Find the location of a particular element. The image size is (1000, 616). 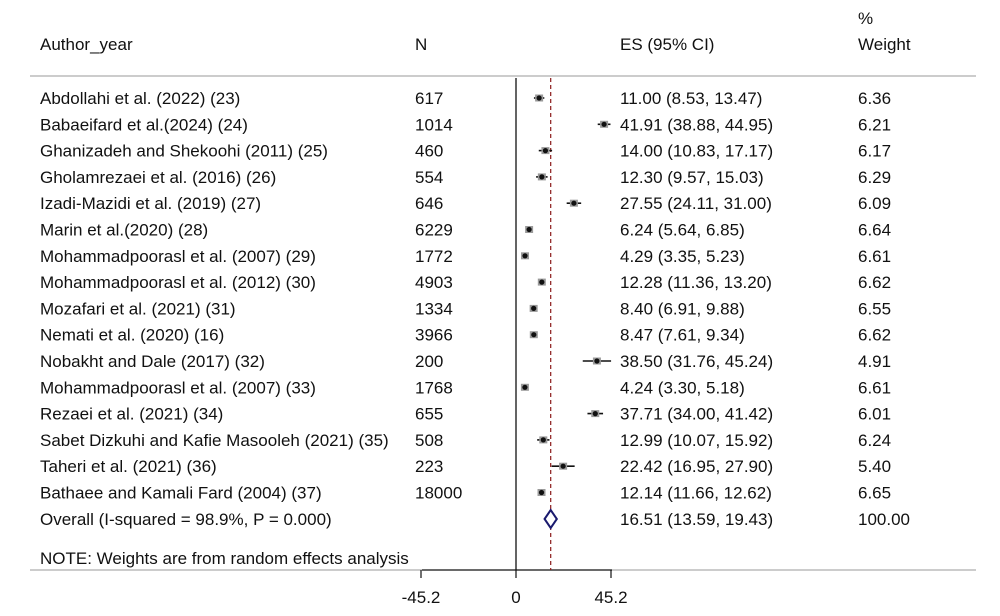

study-12-es-text: 4.24 (3.30, 5.18) is located at coordinates (682, 387).